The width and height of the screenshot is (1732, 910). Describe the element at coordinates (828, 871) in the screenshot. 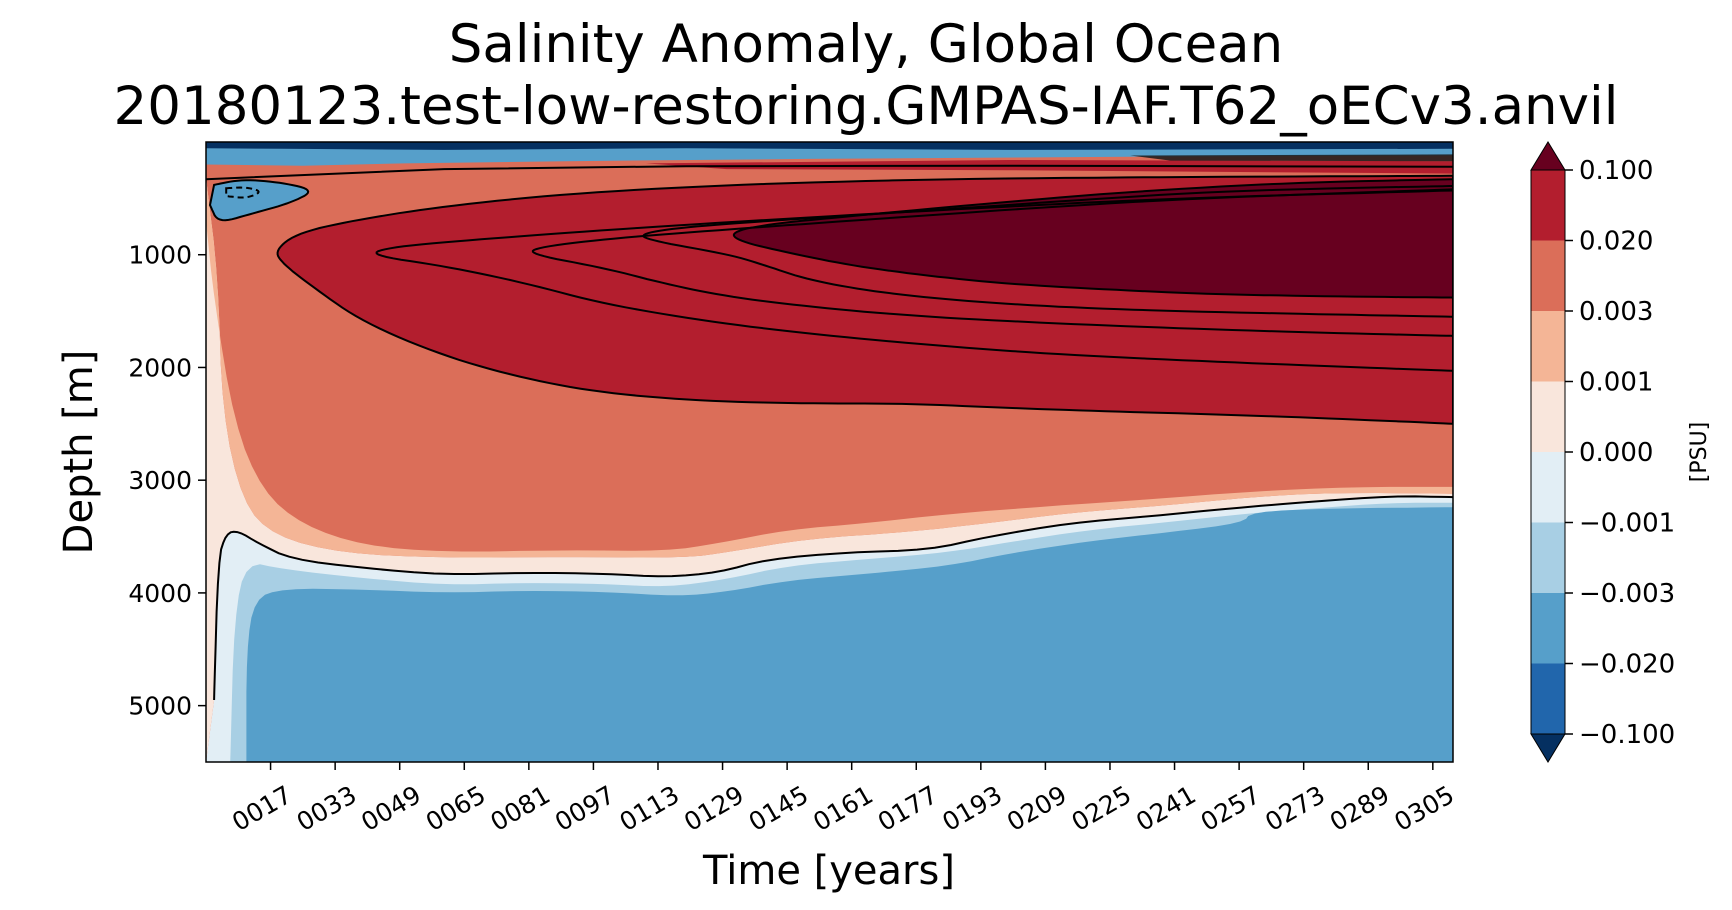

I see `x-axis-label: Time [years]` at that location.